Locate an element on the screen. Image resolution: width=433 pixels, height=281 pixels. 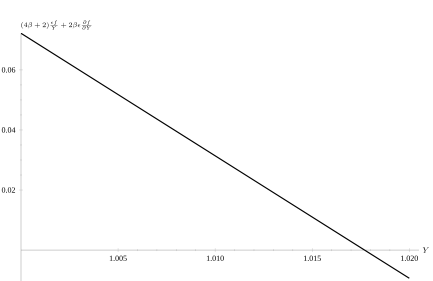
y-axis-title: $(4\beta+2)\frac{\epsilon f}{Y}+2\beta\epsilon\frac{\partial f}{\partial Y}$ is located at coordinates (56, 25).